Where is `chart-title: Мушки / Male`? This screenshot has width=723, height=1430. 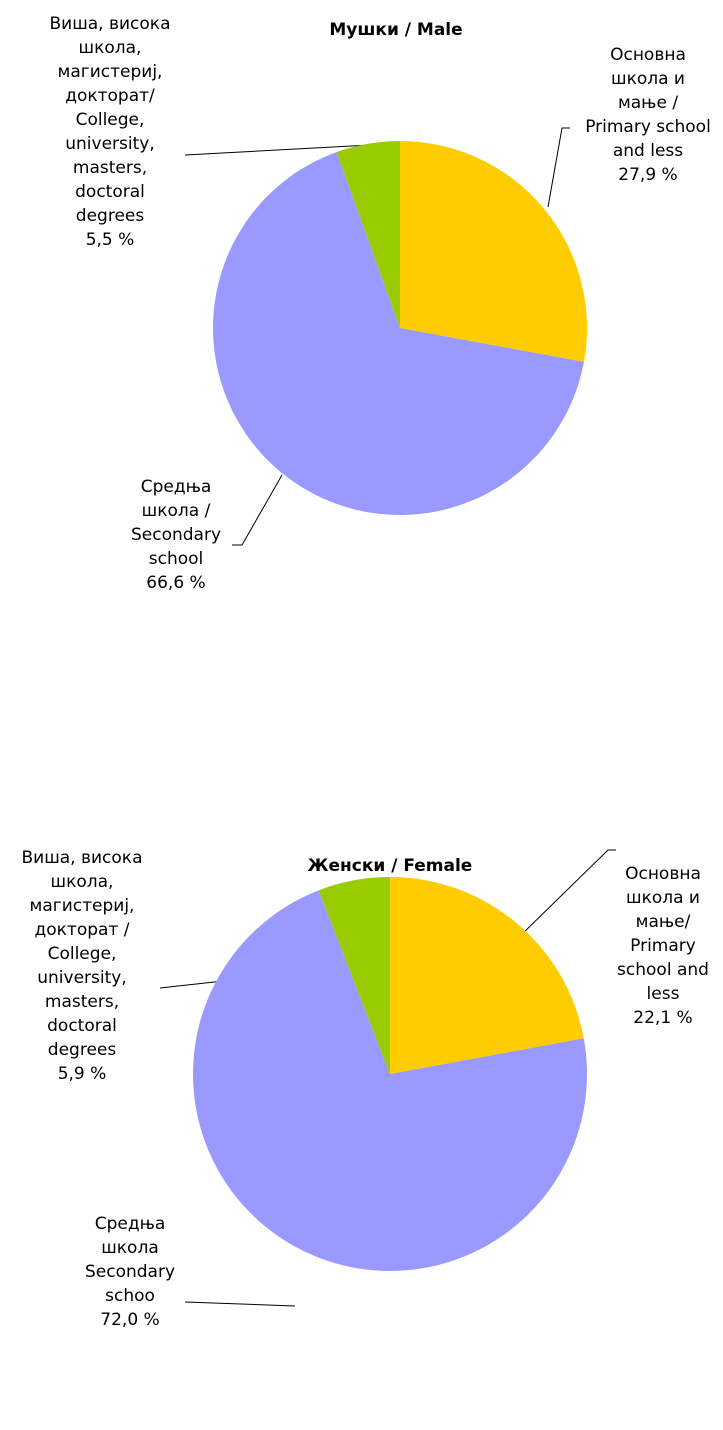
chart-title: Мушки / Male is located at coordinates (396, 30).